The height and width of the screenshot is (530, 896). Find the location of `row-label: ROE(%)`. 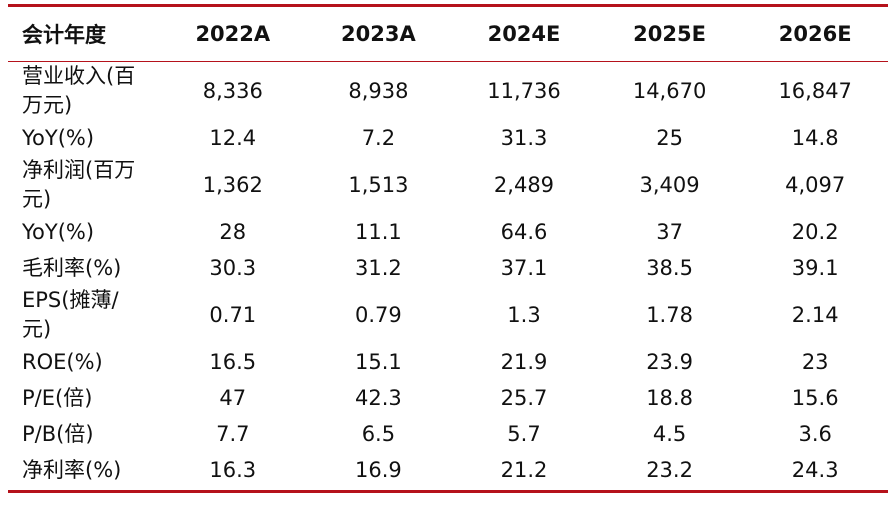

row-label: ROE(%) is located at coordinates (84, 362).